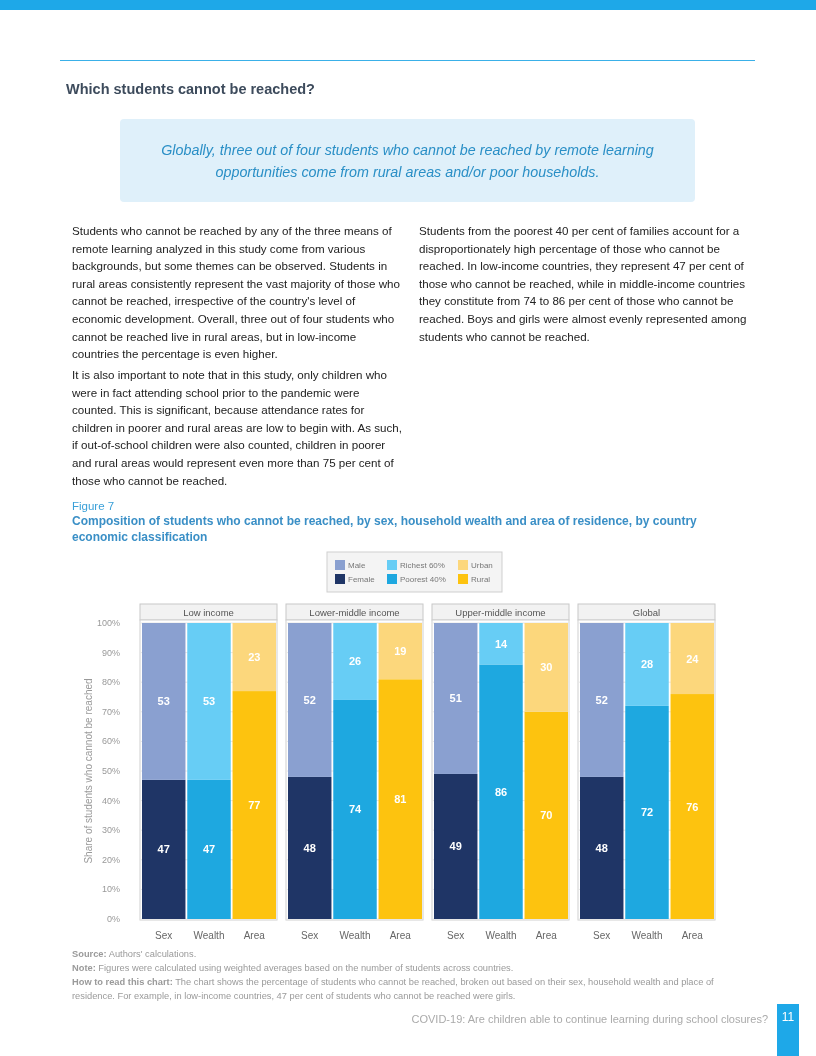 The width and height of the screenshot is (816, 1056). What do you see at coordinates (546, 667) in the screenshot?
I see `data-label: 30` at bounding box center [546, 667].